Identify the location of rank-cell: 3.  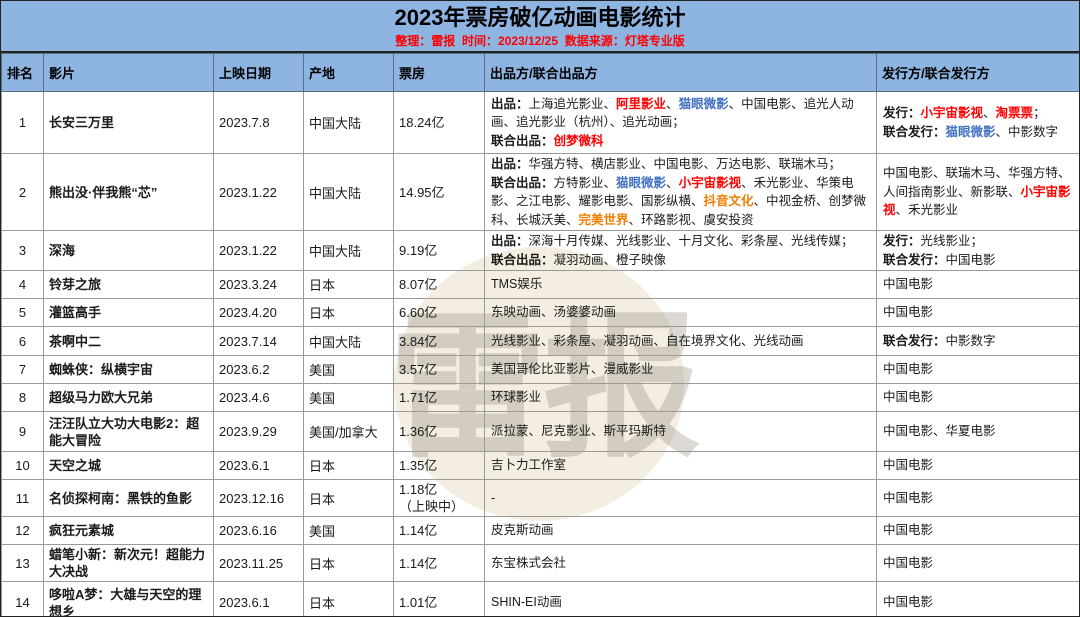
(22, 250).